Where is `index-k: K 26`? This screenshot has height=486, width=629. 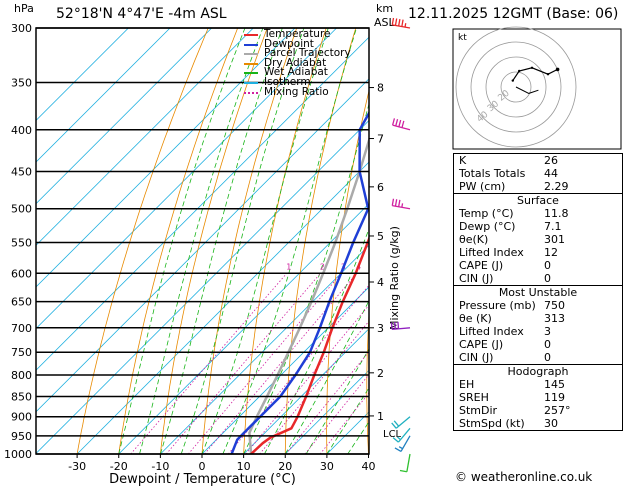 index-k: K 26 is located at coordinates (508, 160).